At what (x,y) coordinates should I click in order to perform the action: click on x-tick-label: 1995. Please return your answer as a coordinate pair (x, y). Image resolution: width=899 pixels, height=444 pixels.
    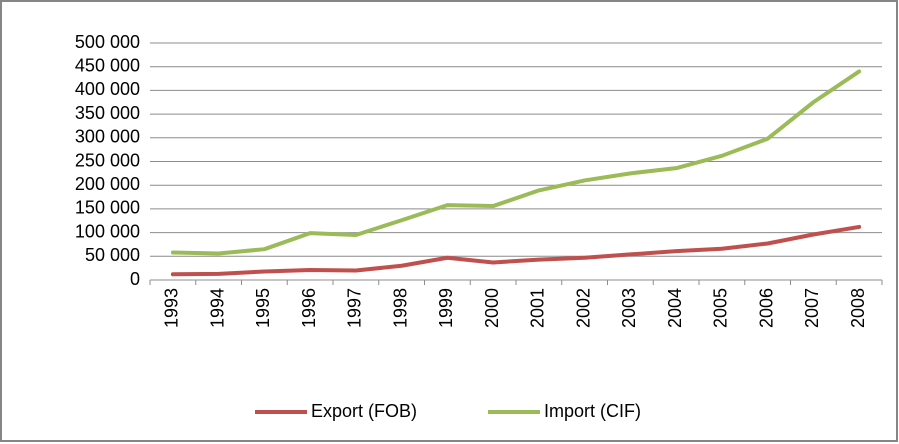
    Looking at the image, I should click on (263, 308).